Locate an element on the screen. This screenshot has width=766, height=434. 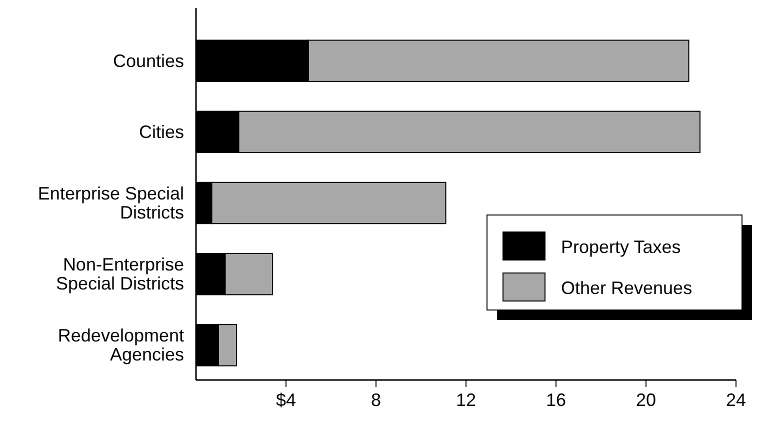
x-tick-label: 8 is located at coordinates (376, 400).